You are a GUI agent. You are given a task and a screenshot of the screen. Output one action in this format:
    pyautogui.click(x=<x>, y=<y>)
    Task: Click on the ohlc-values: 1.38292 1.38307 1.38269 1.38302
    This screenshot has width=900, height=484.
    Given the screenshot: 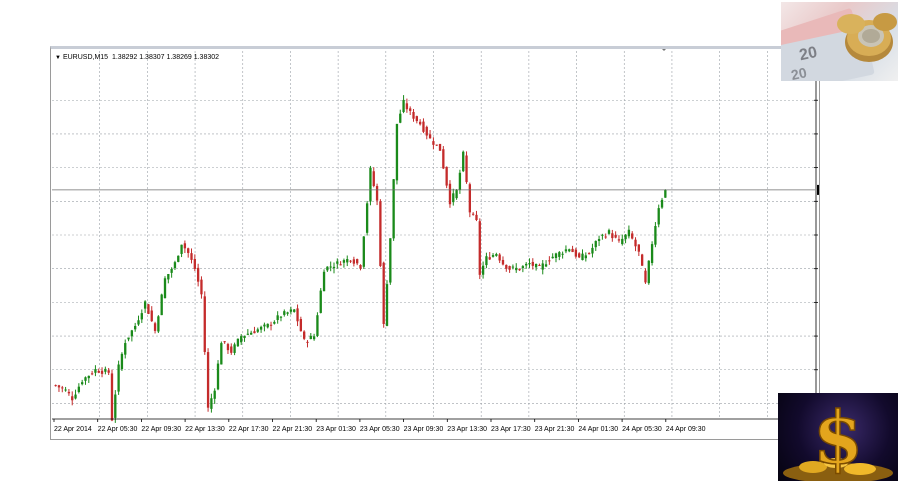 What is the action you would take?
    pyautogui.click(x=165, y=57)
    